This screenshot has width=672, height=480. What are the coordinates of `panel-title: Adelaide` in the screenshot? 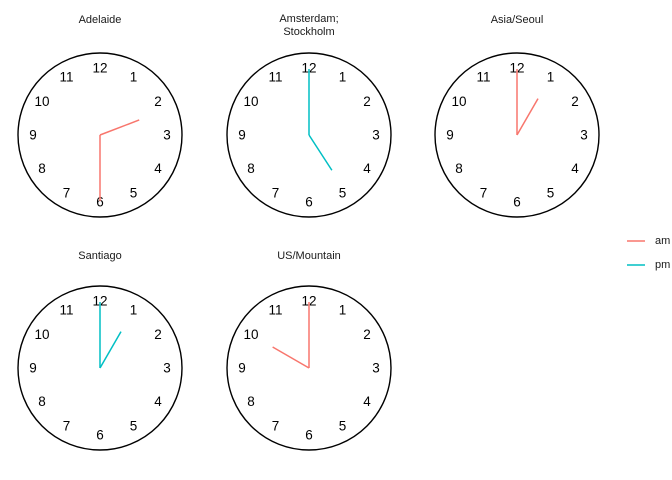 It's located at (100, 20).